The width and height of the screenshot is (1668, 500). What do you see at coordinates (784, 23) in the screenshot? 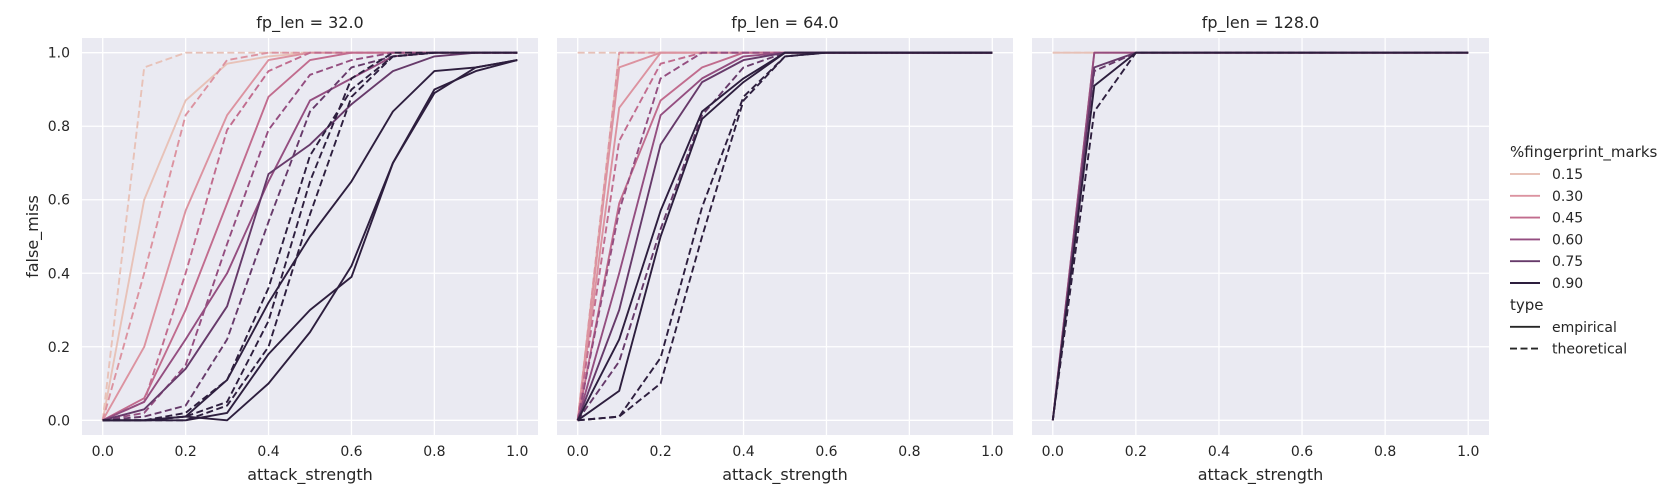
I see `panel-title: fp_len = 64.0` at bounding box center [784, 23].